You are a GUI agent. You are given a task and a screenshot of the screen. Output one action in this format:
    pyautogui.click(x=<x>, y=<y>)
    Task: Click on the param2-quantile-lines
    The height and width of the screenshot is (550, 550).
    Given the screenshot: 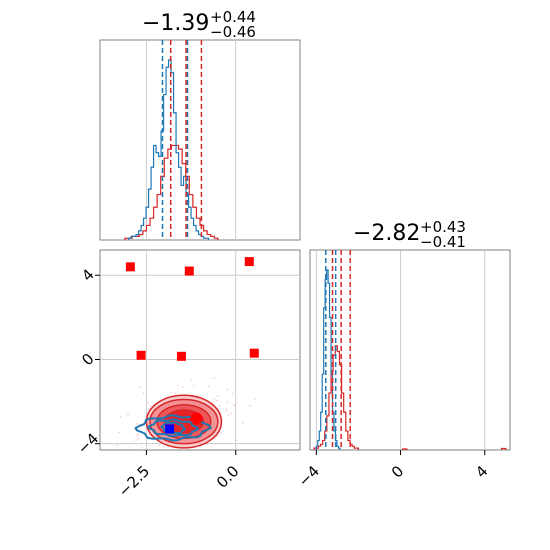 What is the action you would take?
    pyautogui.click(x=338, y=350)
    